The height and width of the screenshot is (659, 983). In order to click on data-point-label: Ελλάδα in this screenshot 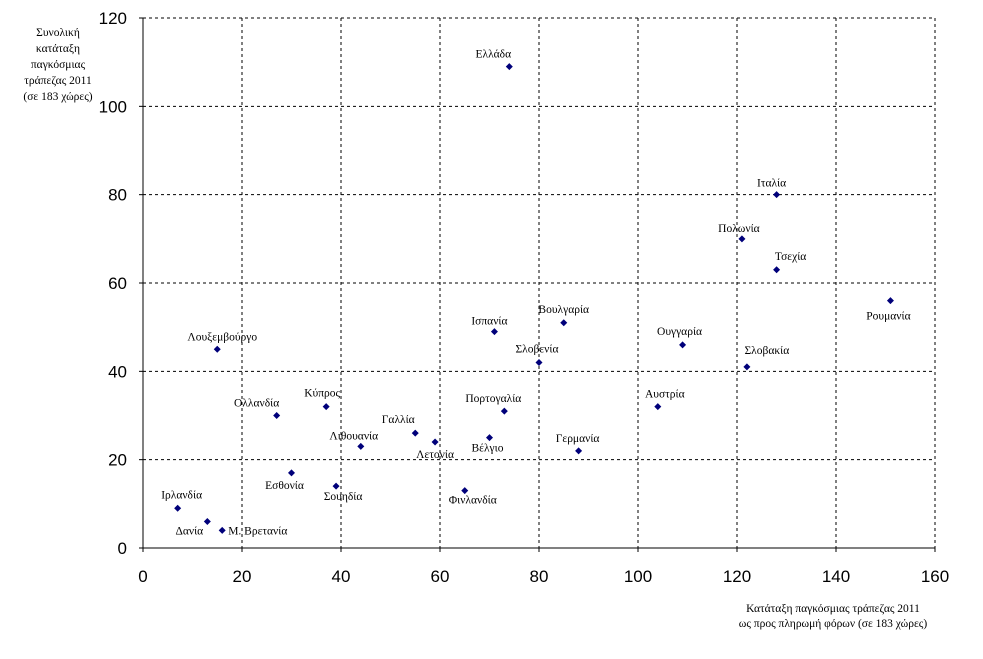, I will do `click(493, 55)`.